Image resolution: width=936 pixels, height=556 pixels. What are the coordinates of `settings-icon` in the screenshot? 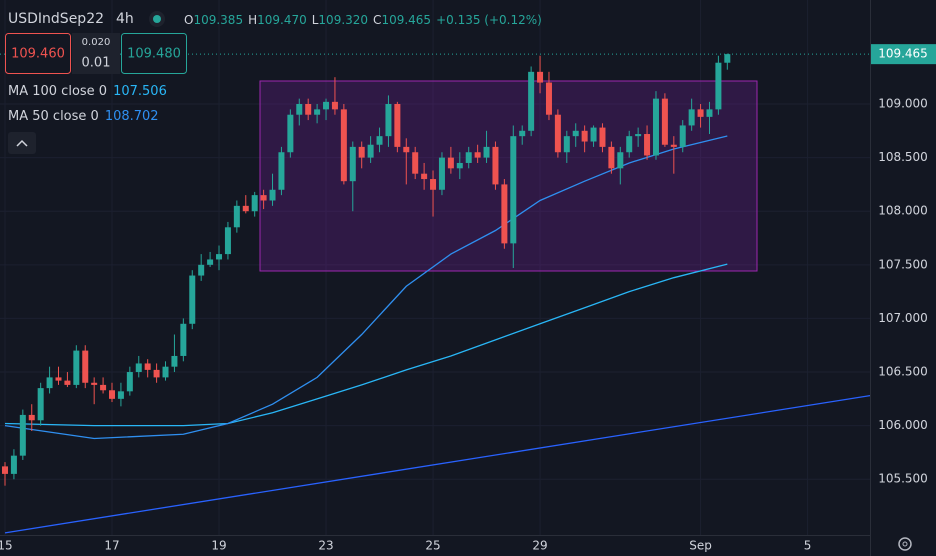 It's located at (905, 544).